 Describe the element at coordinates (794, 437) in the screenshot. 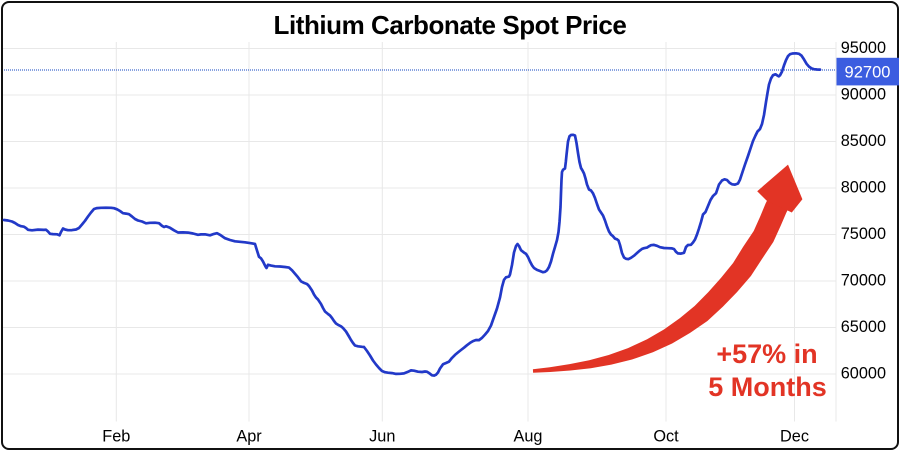

I see `svg-text: Dec` at that location.